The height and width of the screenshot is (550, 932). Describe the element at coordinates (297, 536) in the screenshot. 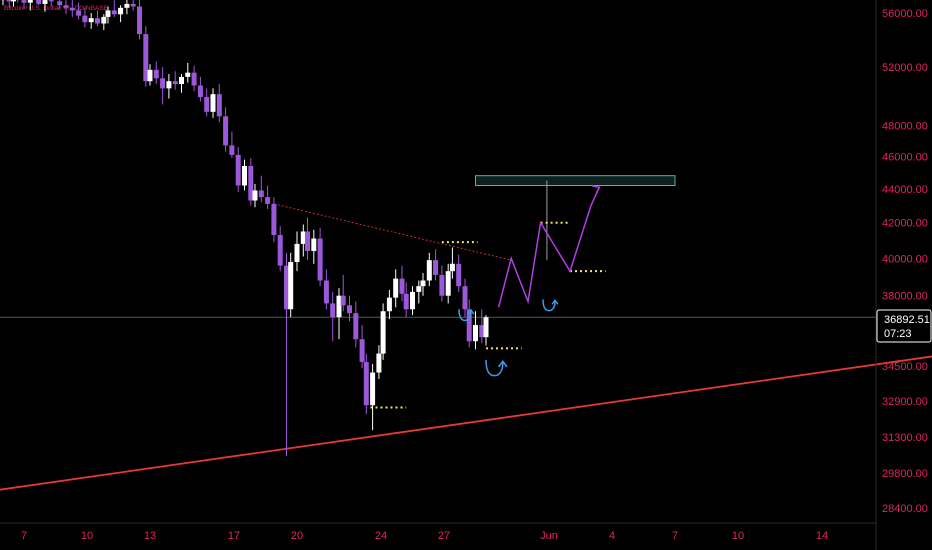

I see `date-tick-label: 20` at that location.